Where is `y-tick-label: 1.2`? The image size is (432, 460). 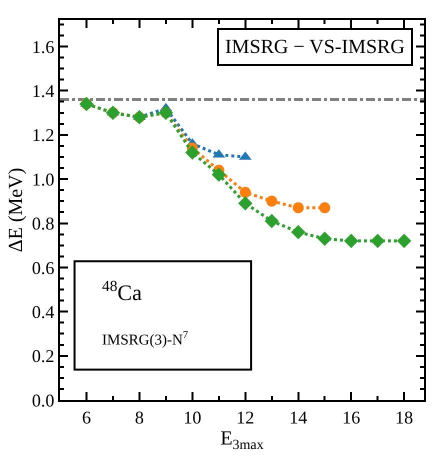
y-tick-label: 1.2 is located at coordinates (43, 135).